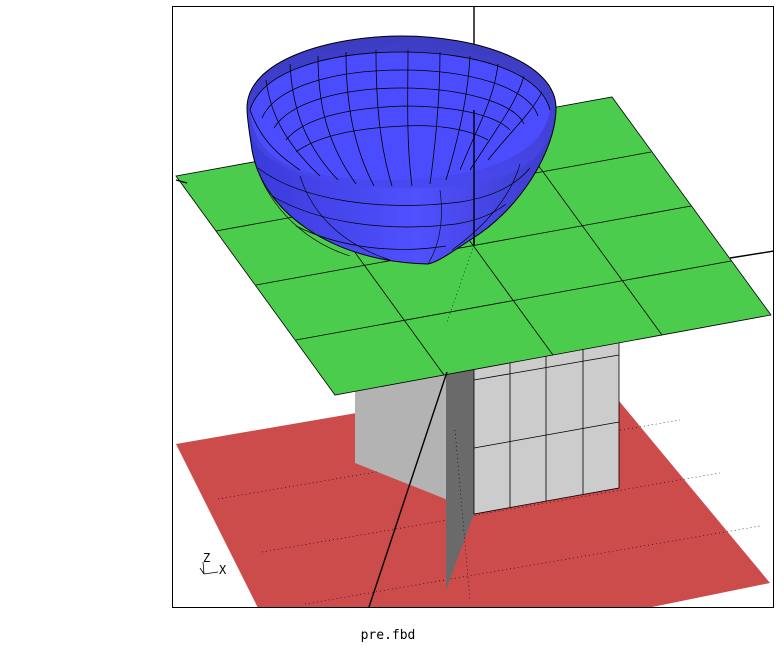 This screenshot has height=672, width=784. I want to click on filename-label: pre.fbd, so click(388, 635).